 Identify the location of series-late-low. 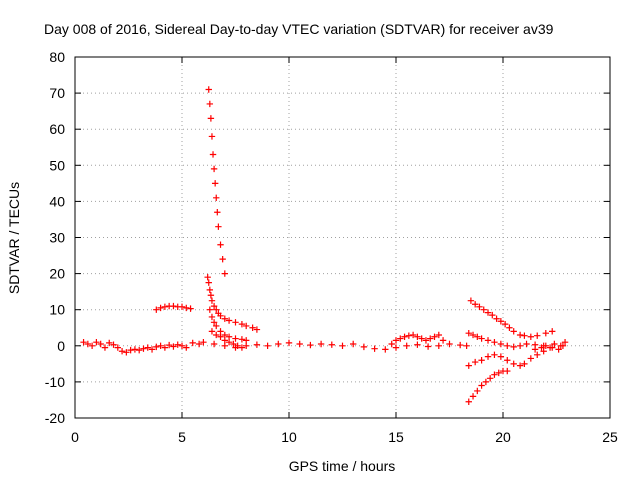
(506, 358).